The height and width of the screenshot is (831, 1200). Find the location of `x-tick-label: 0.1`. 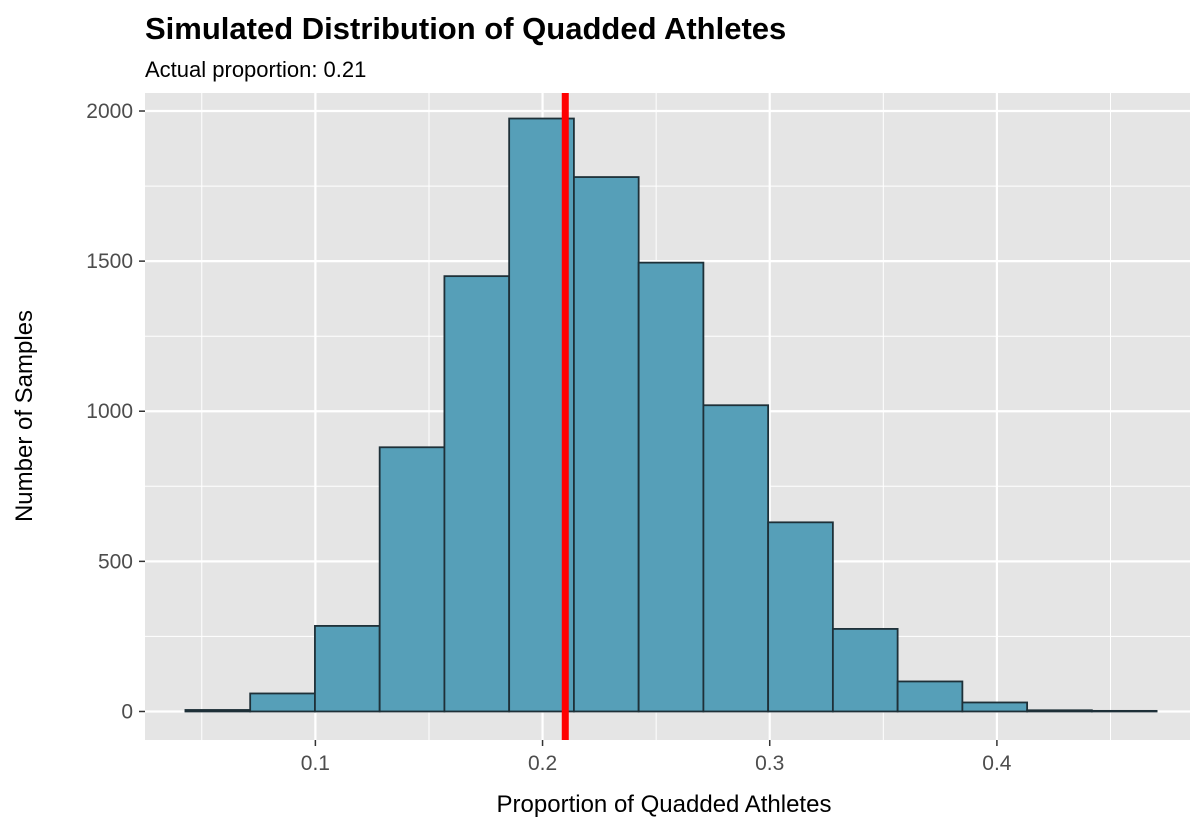

x-tick-label: 0.1 is located at coordinates (315, 763).